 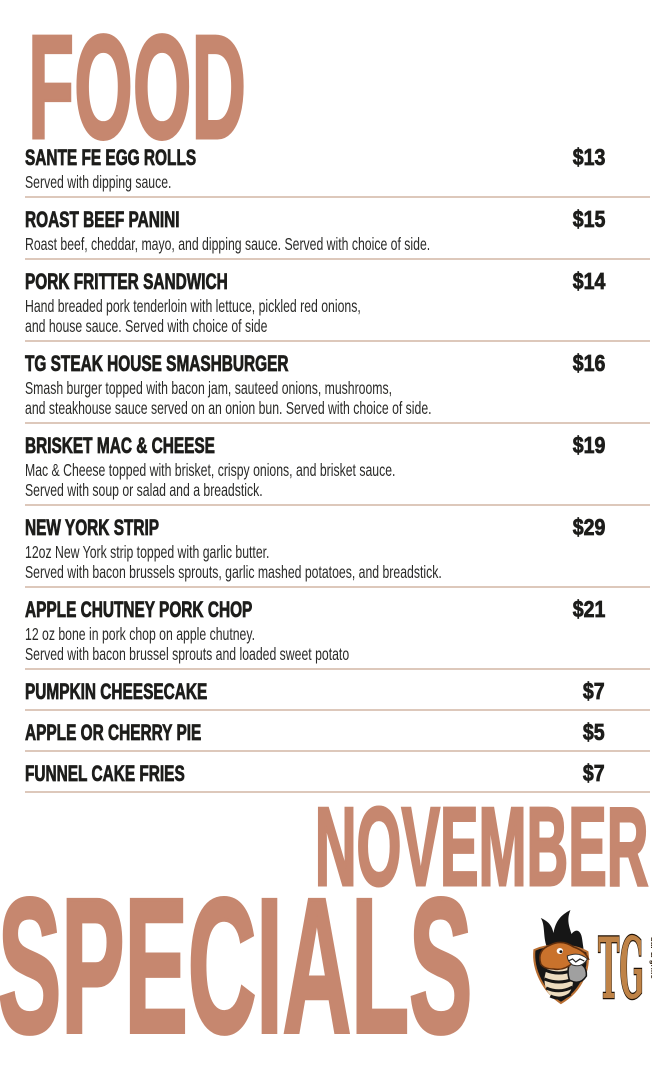 I want to click on menu-item-row: SANTE FE EGG ROLLS $13, so click(x=337, y=157).